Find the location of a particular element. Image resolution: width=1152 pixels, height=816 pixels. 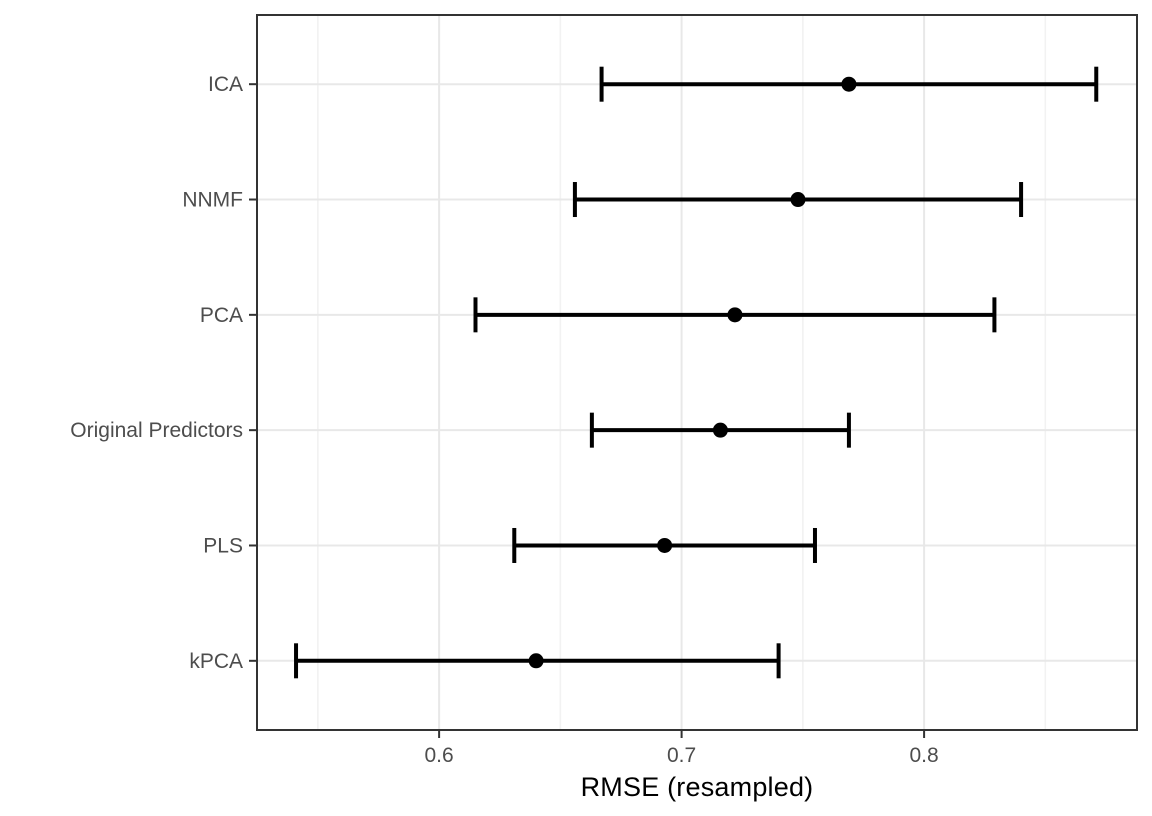

y-category-label: ICA is located at coordinates (225, 84).